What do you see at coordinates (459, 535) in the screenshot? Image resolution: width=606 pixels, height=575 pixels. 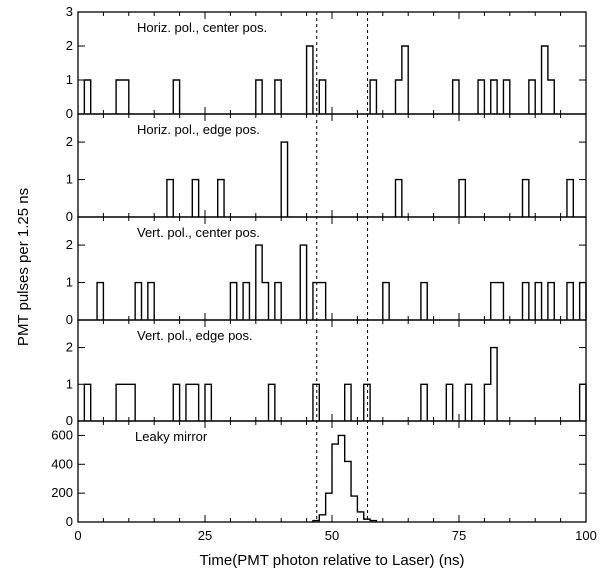 I see `x-tick-label: 75` at bounding box center [459, 535].